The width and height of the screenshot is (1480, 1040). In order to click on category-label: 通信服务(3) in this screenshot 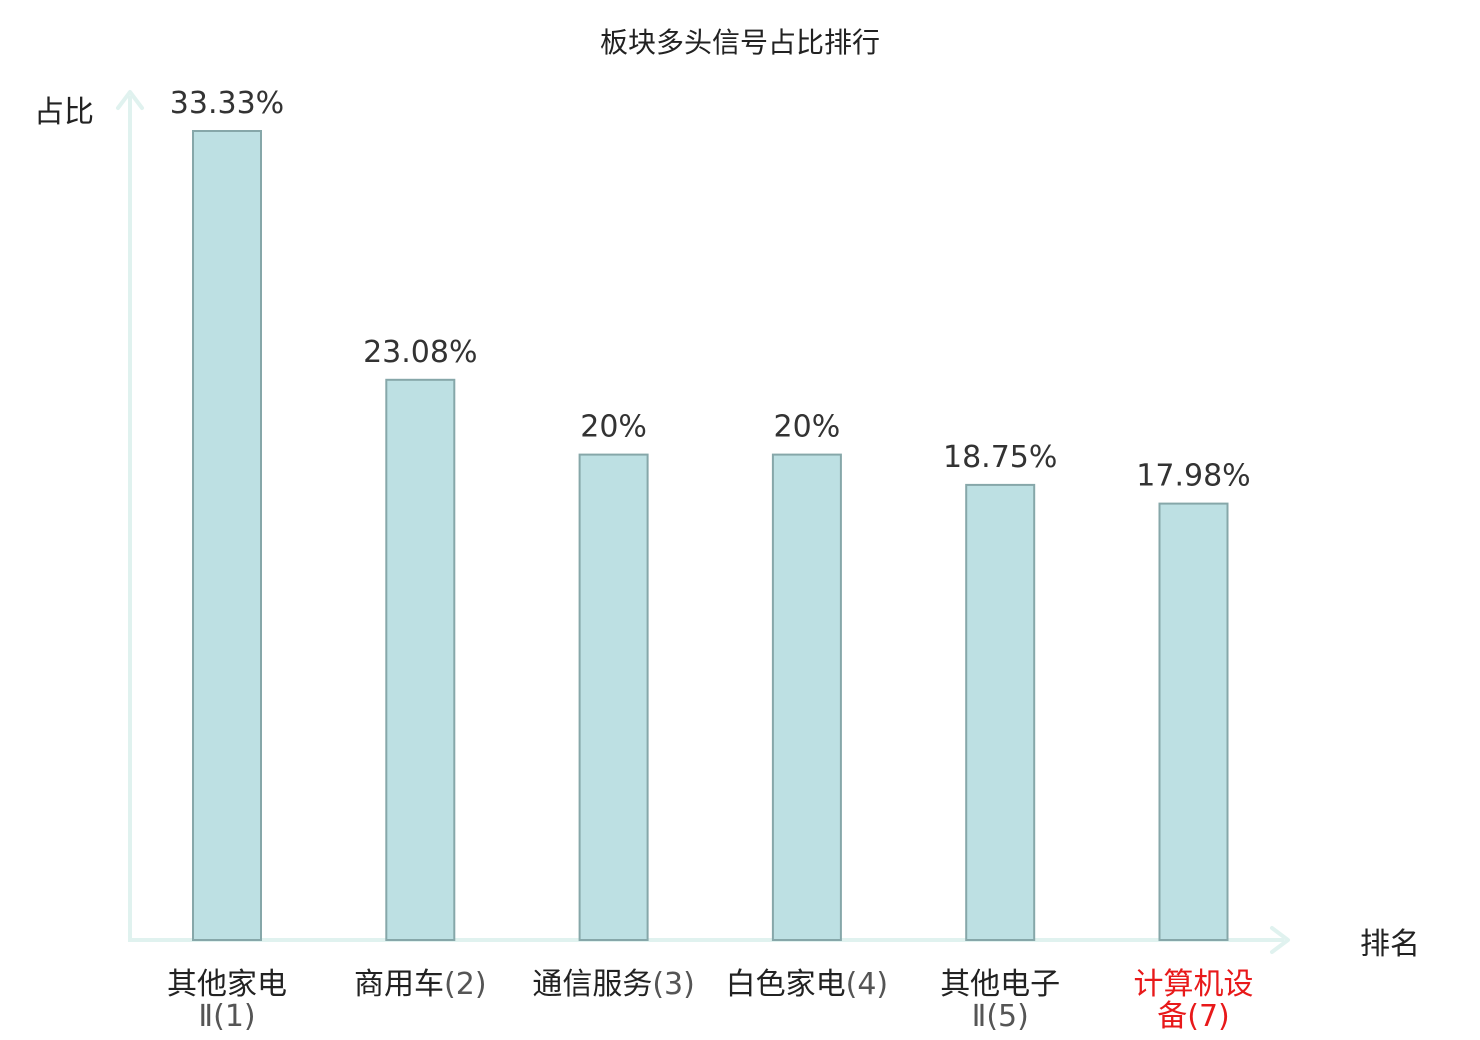, I will do `click(613, 984)`.